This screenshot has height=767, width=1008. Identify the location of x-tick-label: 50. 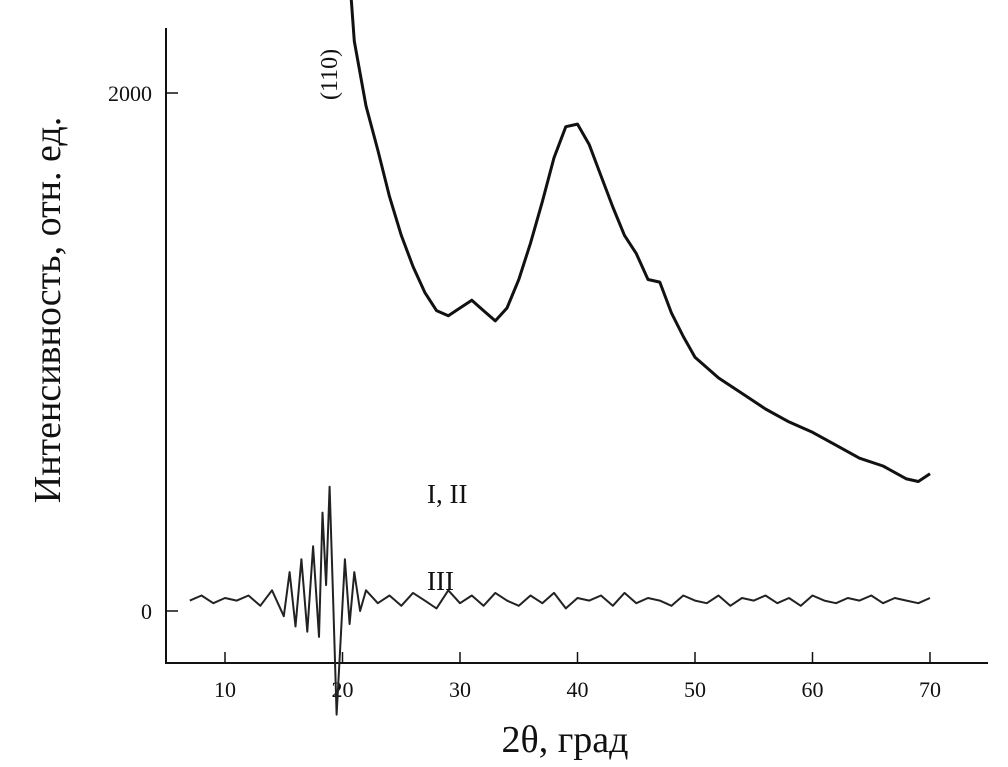
(695, 689).